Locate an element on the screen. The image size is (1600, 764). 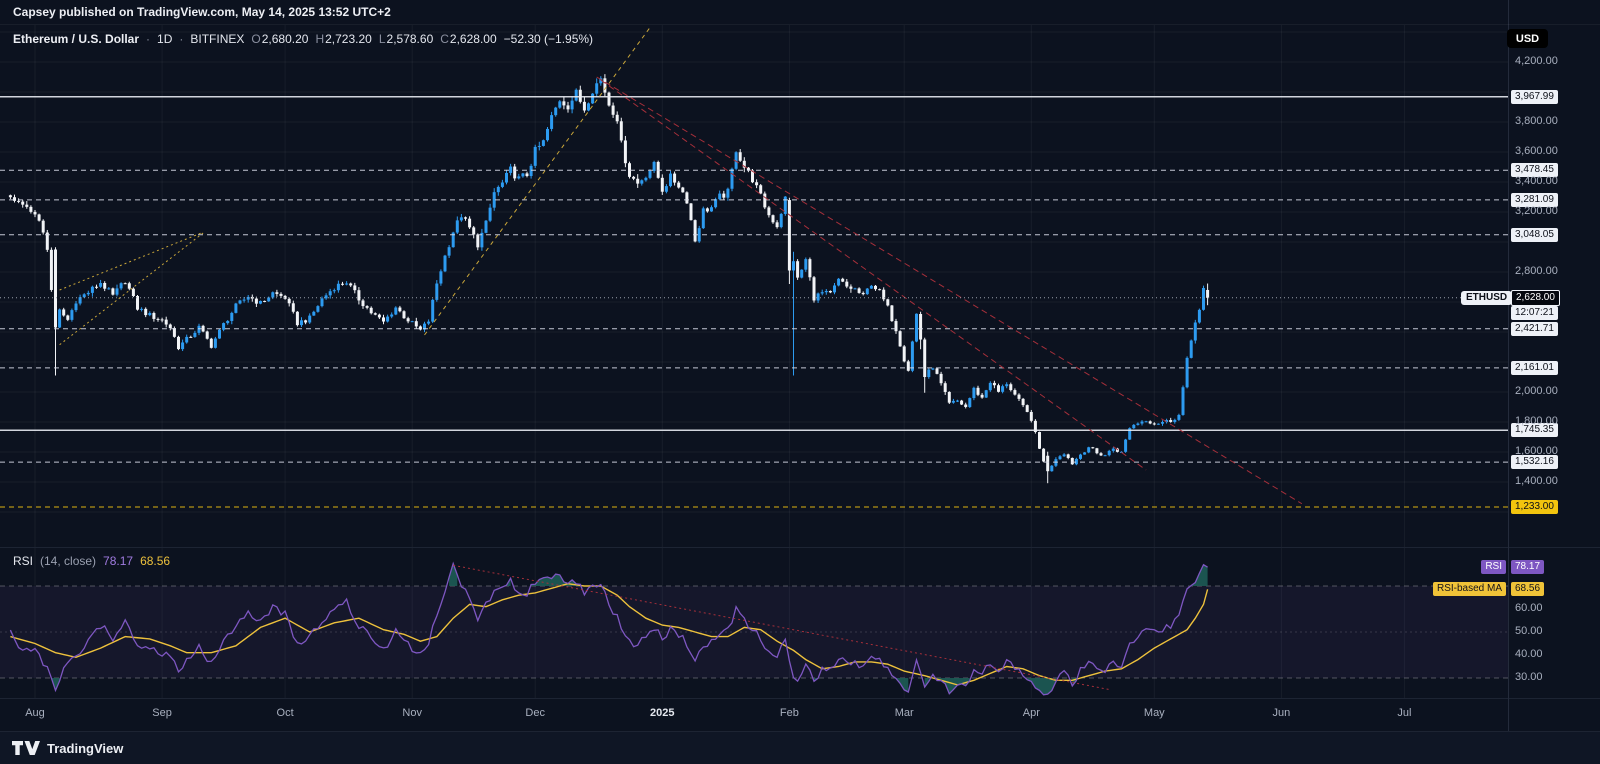
rsi-tick-label: 60.00 is located at coordinates (1529, 608).